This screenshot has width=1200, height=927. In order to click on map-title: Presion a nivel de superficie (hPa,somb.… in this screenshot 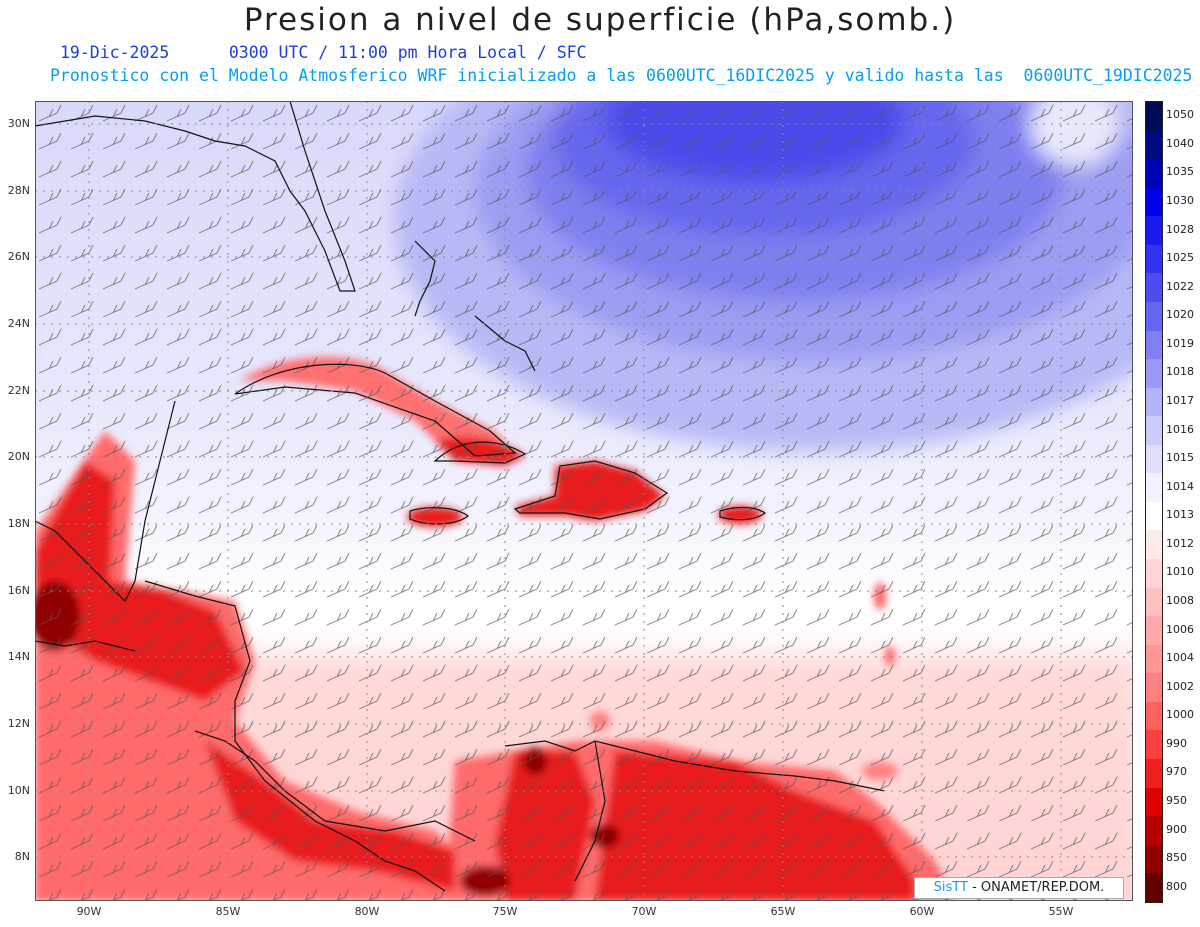, I will do `click(600, 20)`.